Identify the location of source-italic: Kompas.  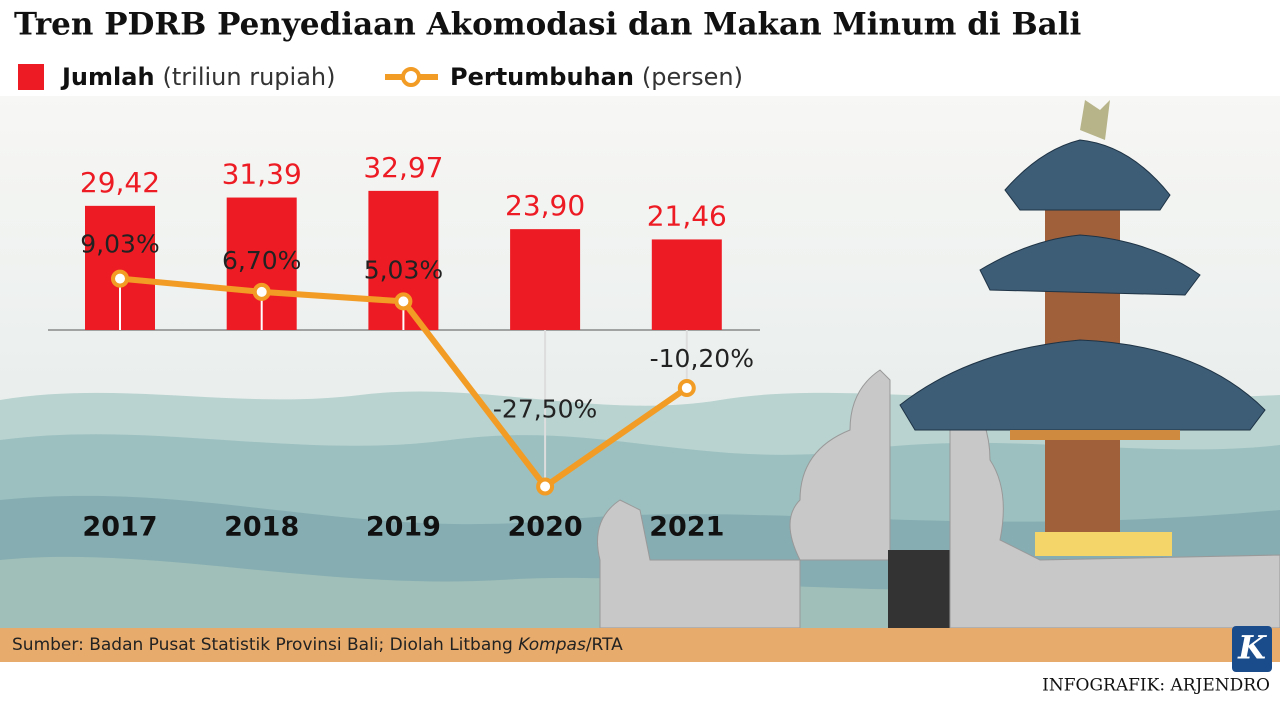
(552, 645).